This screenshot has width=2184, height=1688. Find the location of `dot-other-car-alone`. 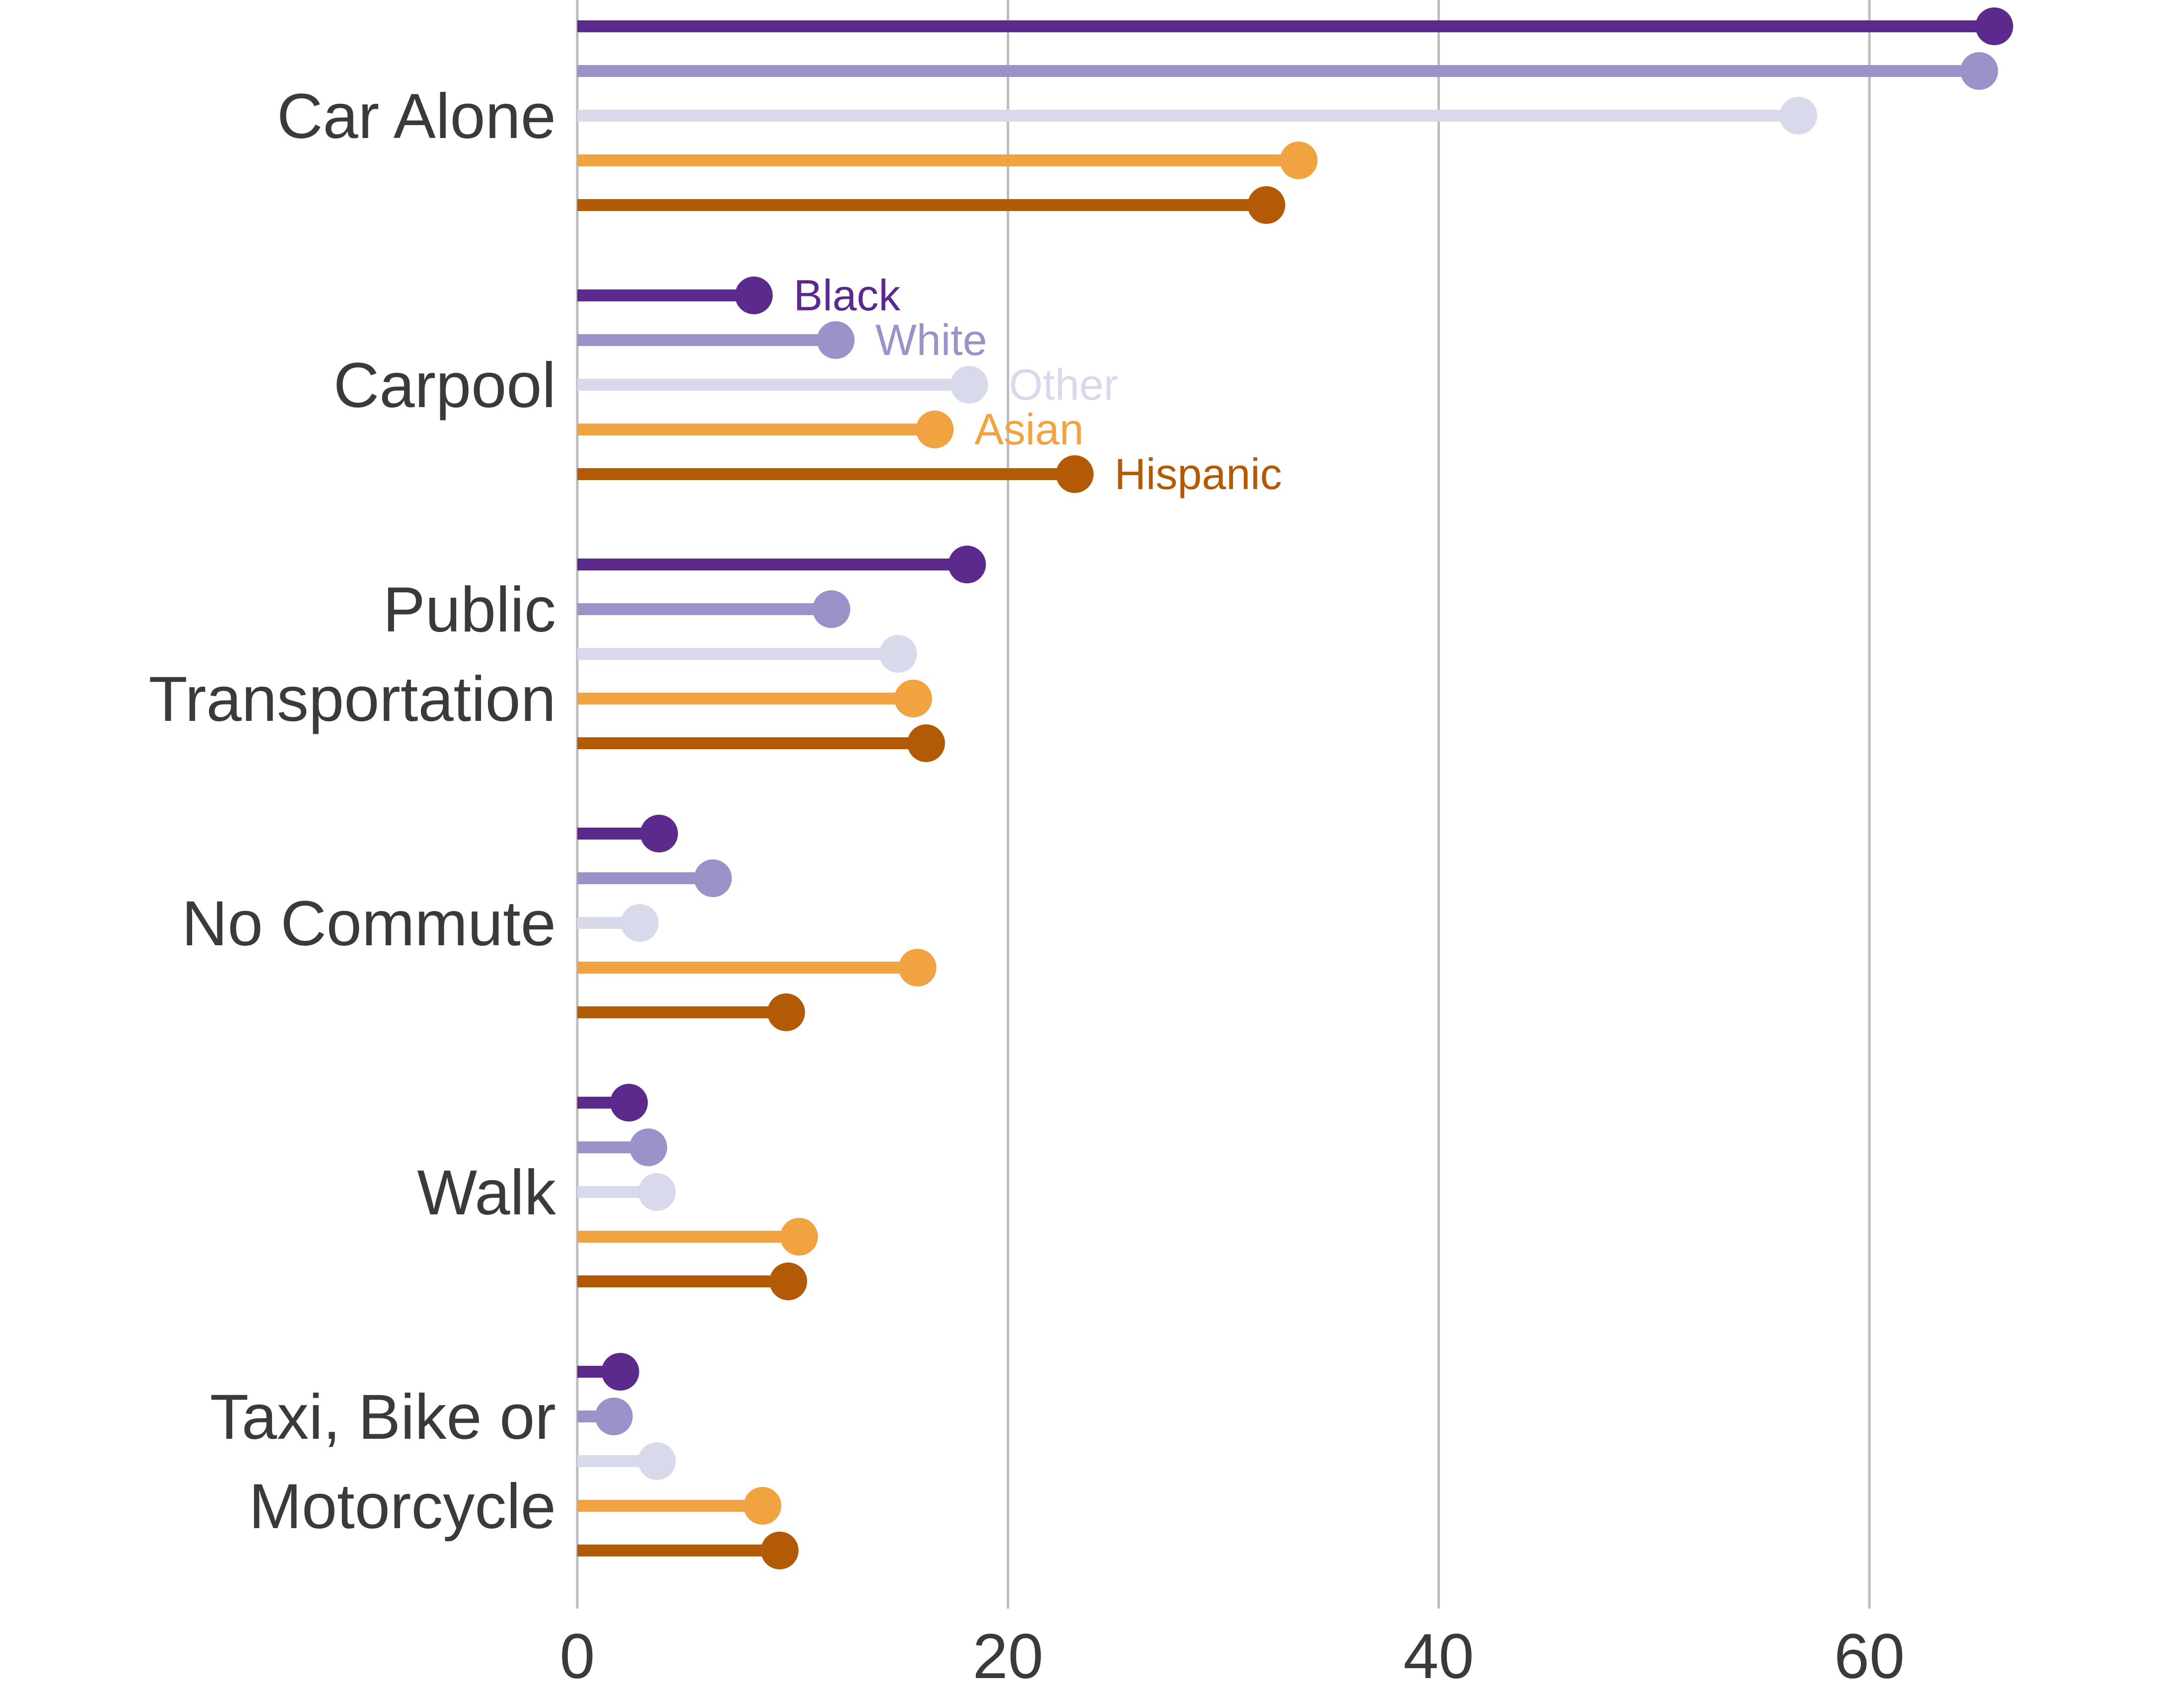

dot-other-car-alone is located at coordinates (1798, 116).